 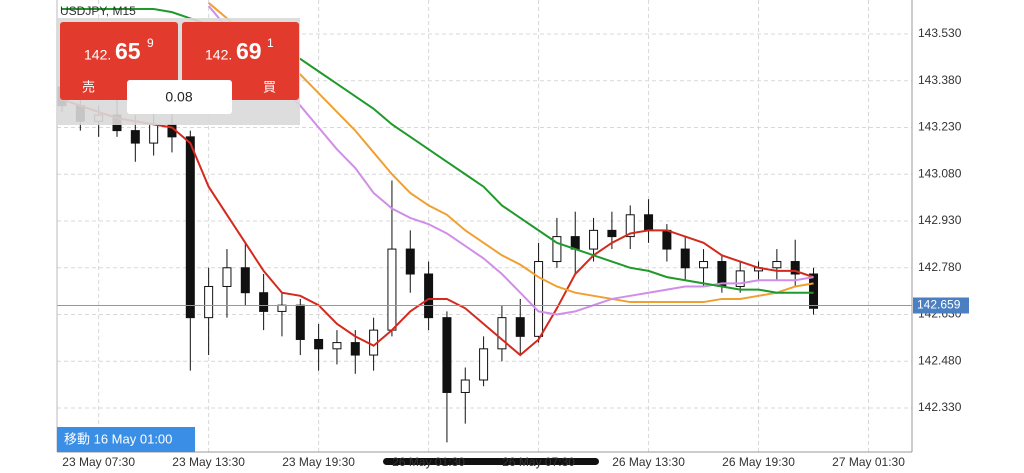 I want to click on current-price-label: 142.659, so click(x=939, y=305).